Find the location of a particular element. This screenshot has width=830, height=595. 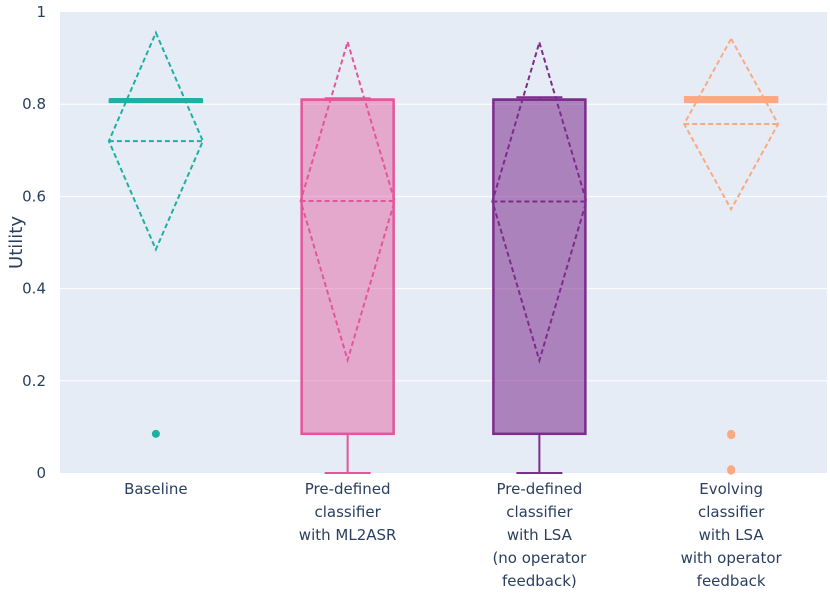

y-tick-label: 1 is located at coordinates (41, 12).